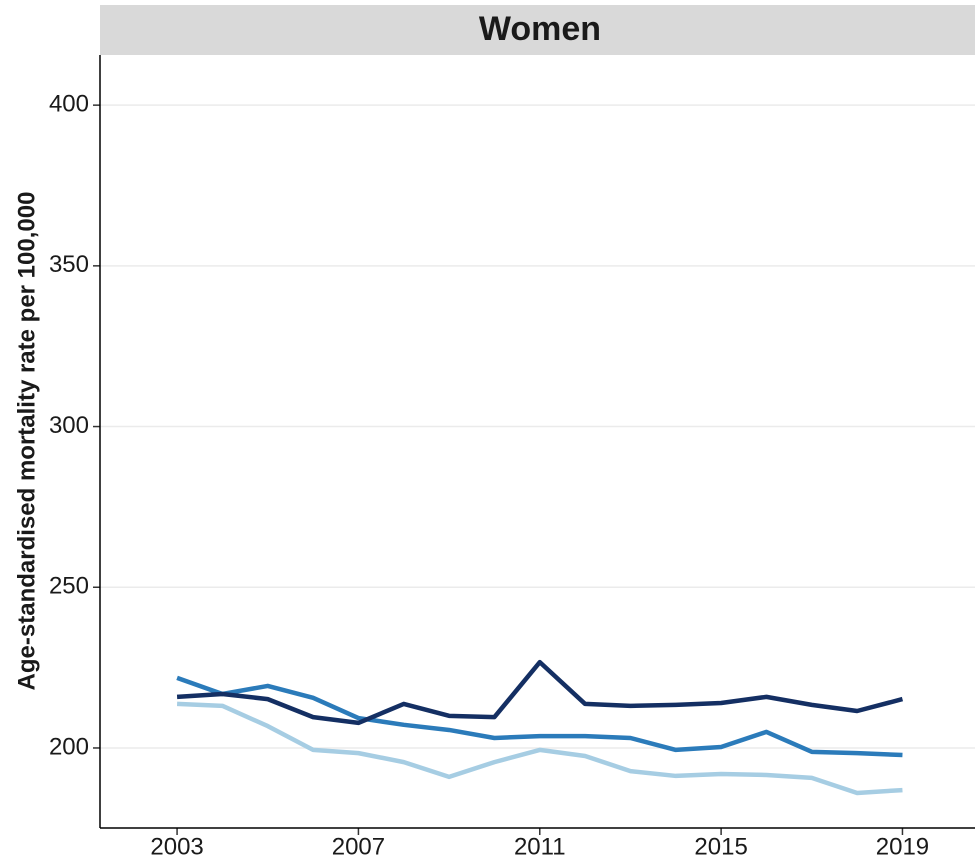 This screenshot has width=975, height=862. What do you see at coordinates (69, 746) in the screenshot?
I see `y-tick-label: 200` at bounding box center [69, 746].